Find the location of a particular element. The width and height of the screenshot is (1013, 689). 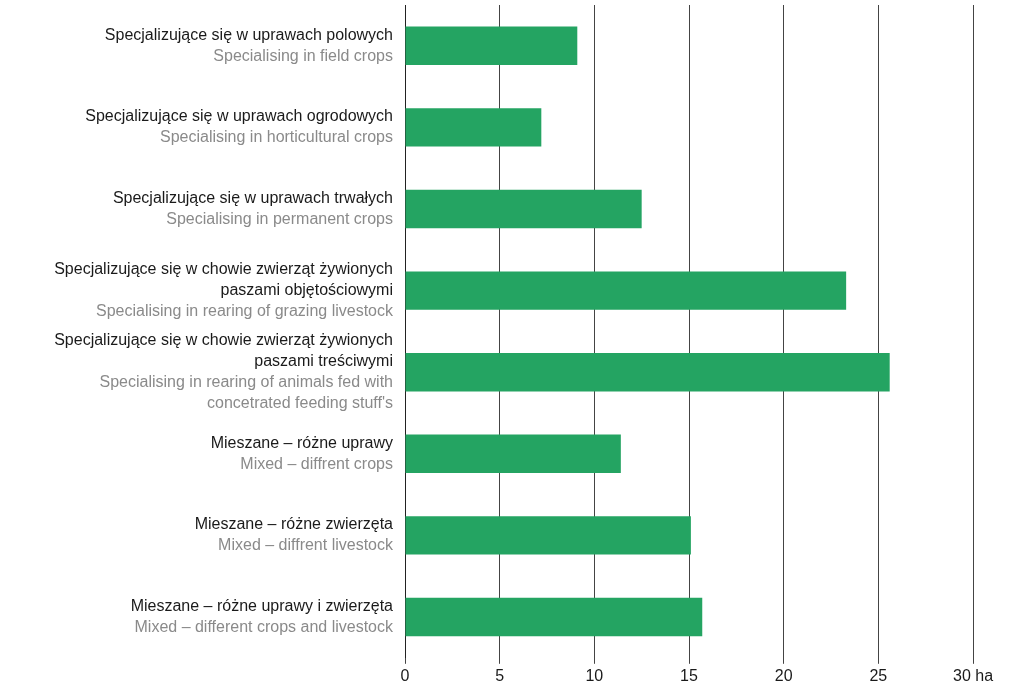

x-tick-label: 15 is located at coordinates (689, 675).